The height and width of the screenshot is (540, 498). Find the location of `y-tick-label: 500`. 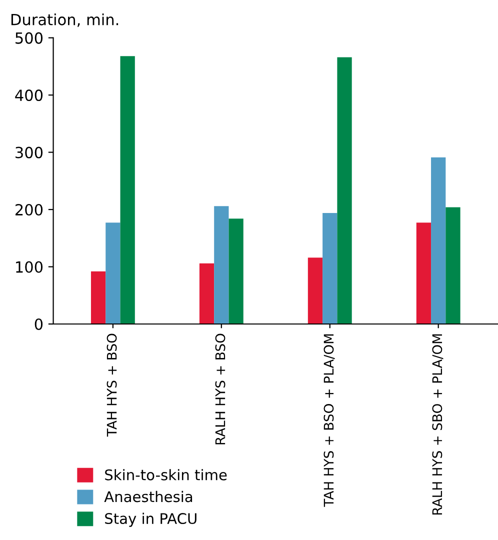

y-tick-label: 500 is located at coordinates (29, 38).